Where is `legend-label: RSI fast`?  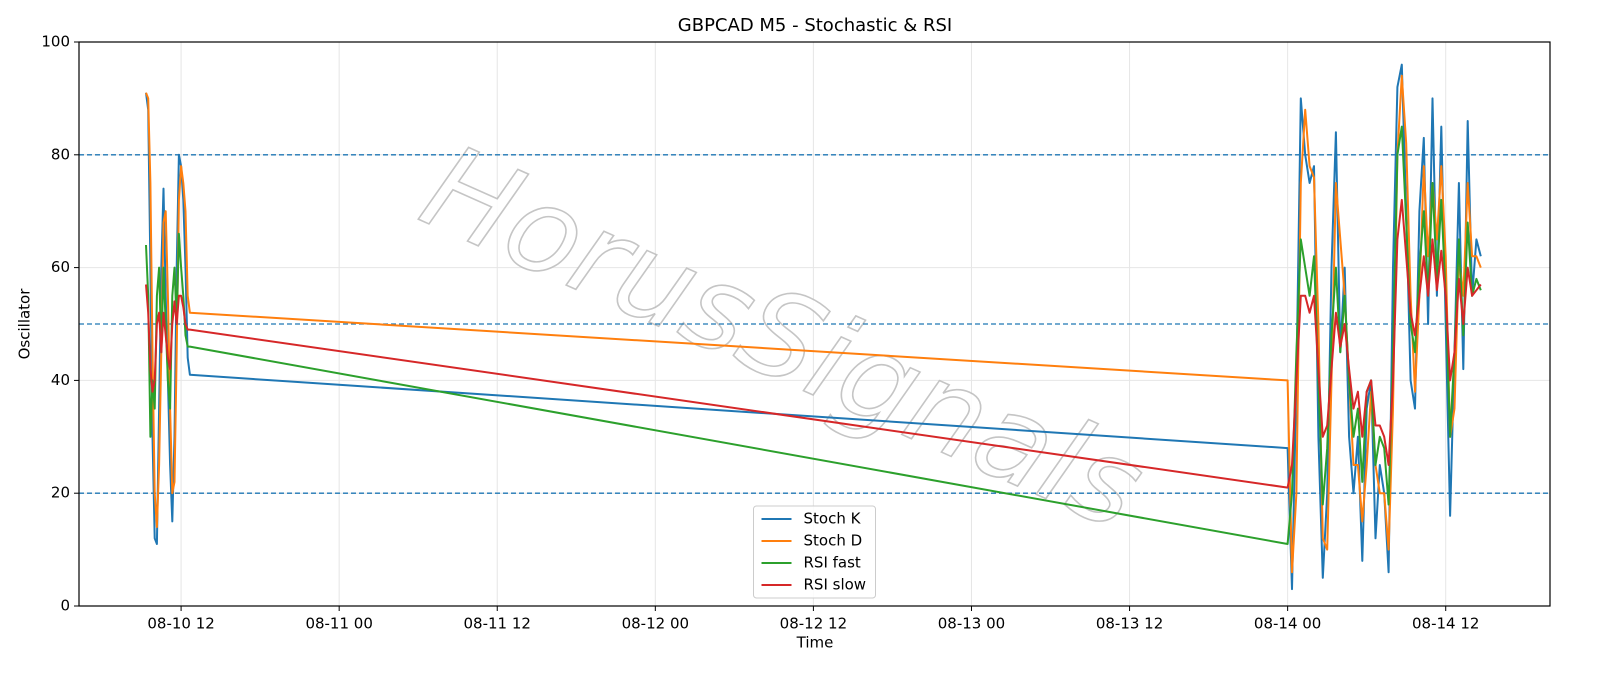
legend-label: RSI fast is located at coordinates (832, 563).